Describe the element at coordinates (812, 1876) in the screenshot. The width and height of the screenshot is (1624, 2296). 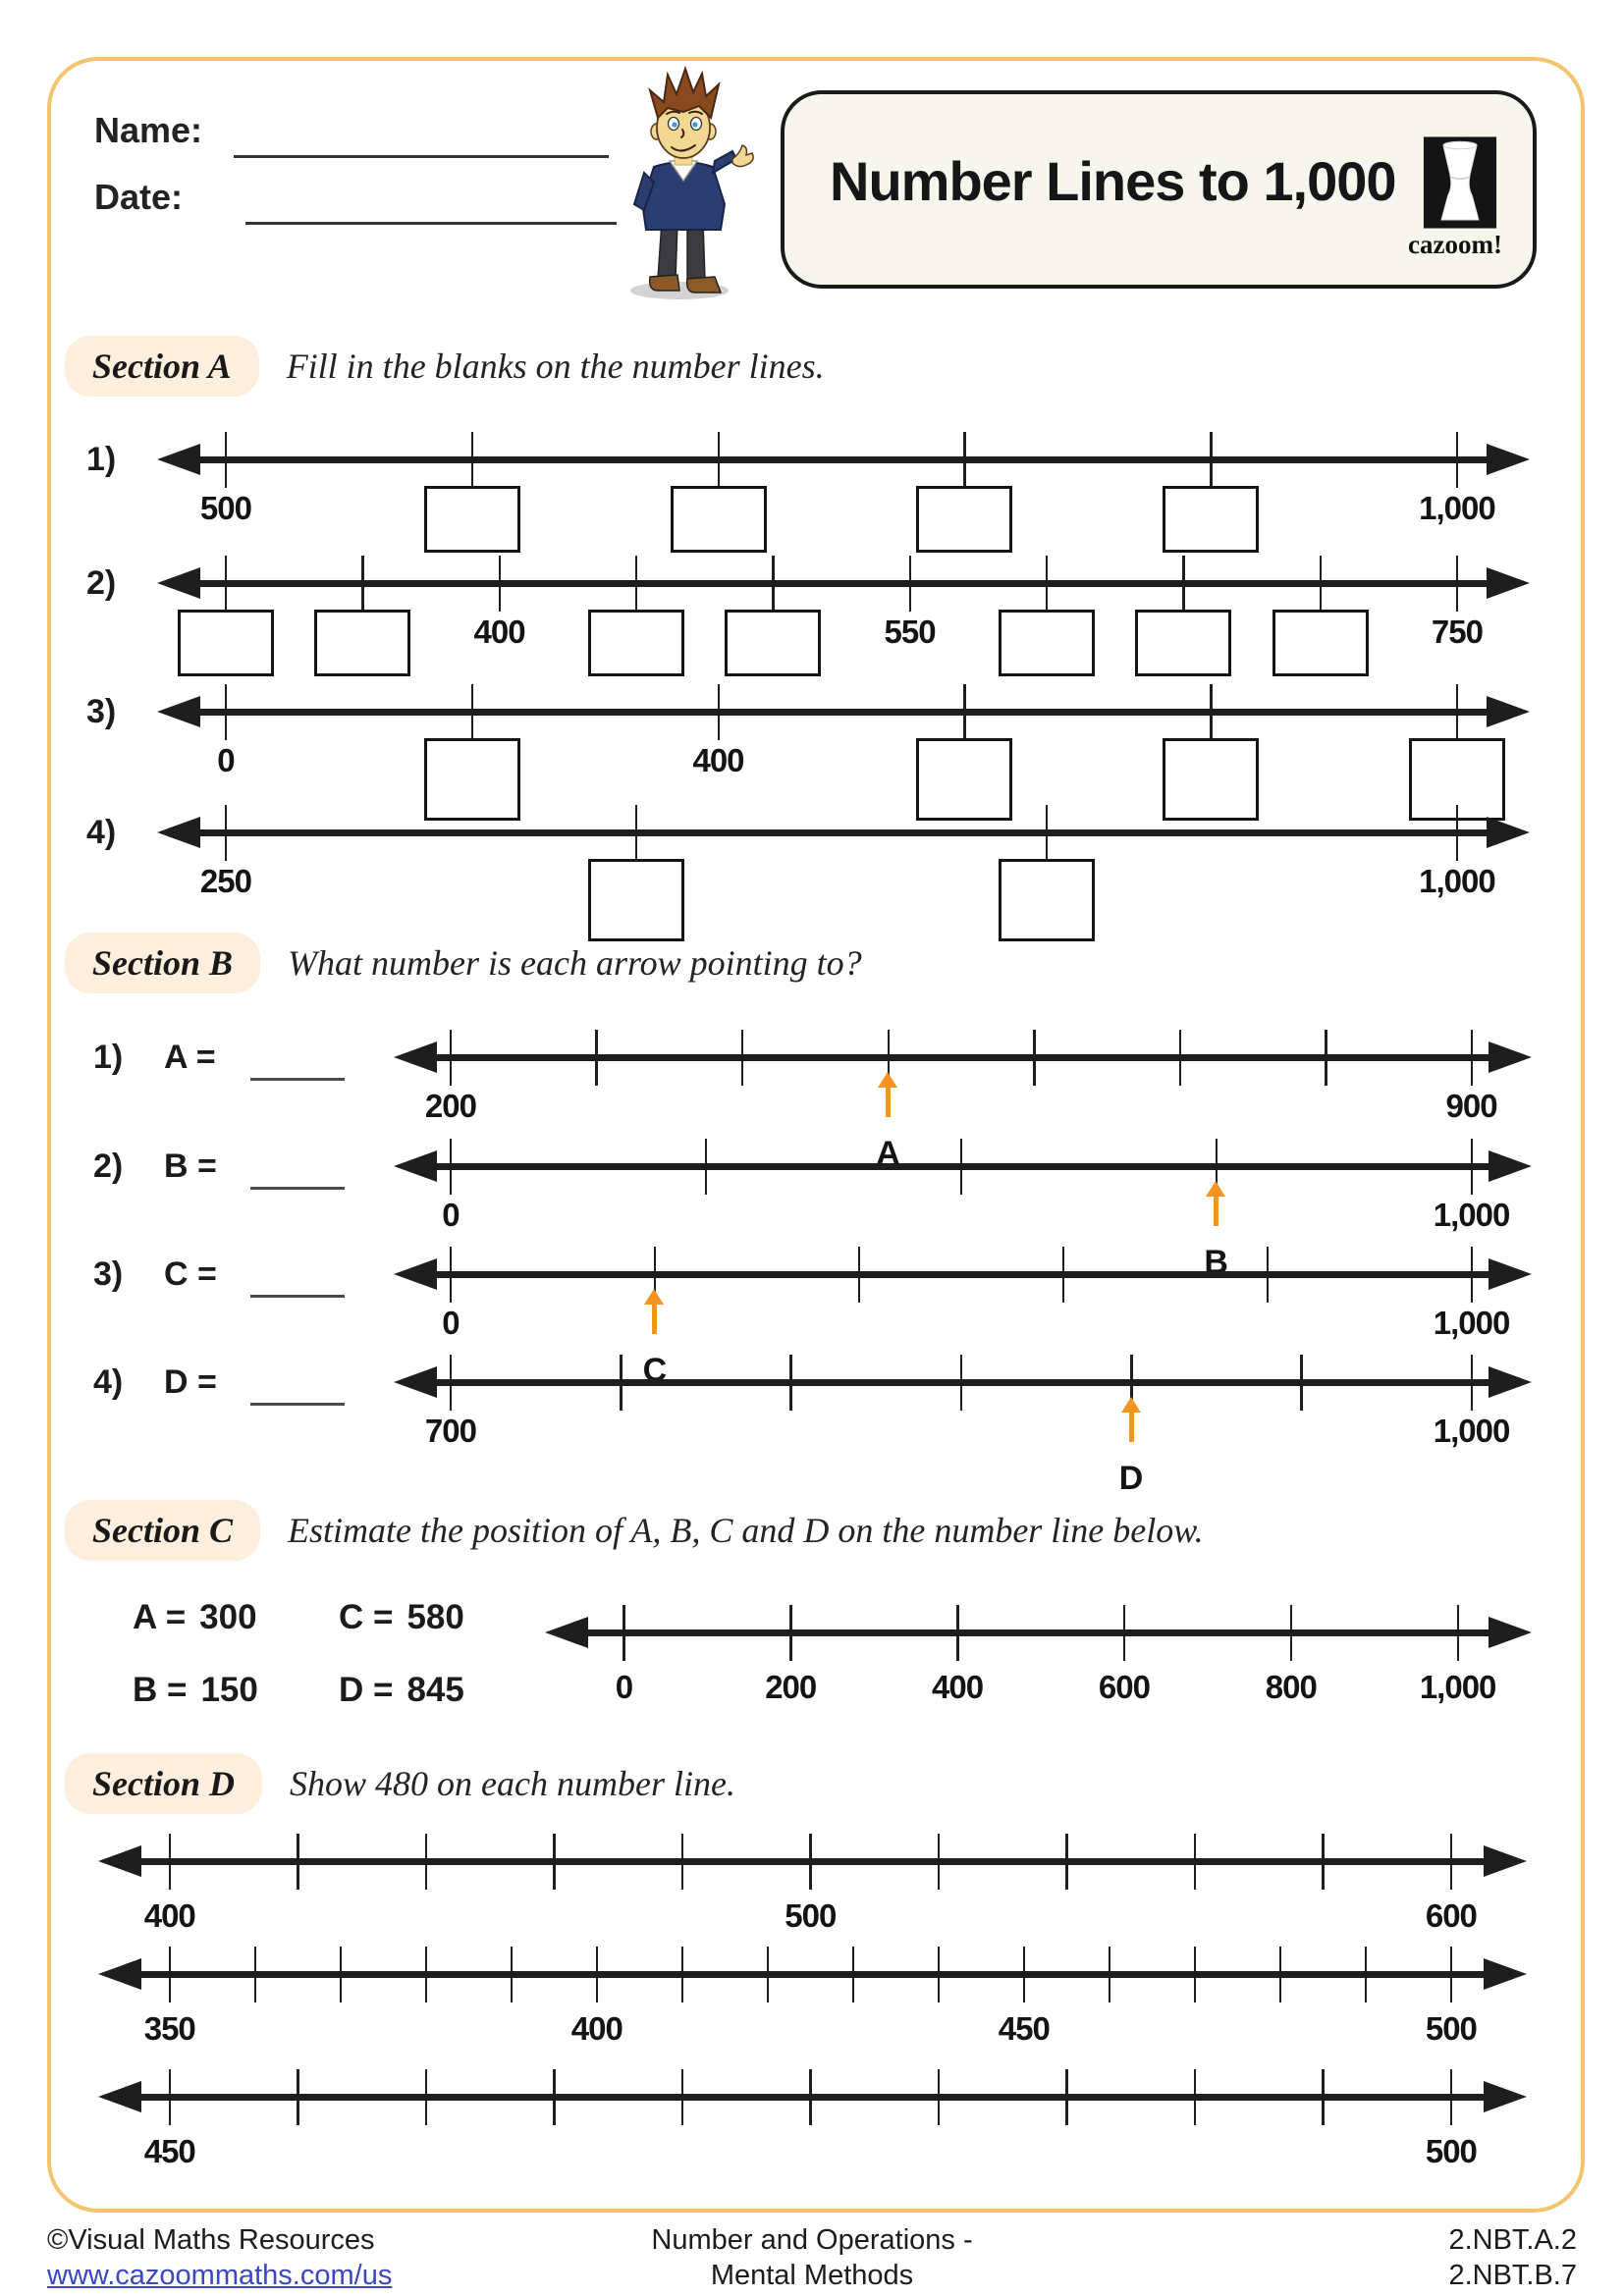
I see `number-line-d1: 400 500 600` at that location.